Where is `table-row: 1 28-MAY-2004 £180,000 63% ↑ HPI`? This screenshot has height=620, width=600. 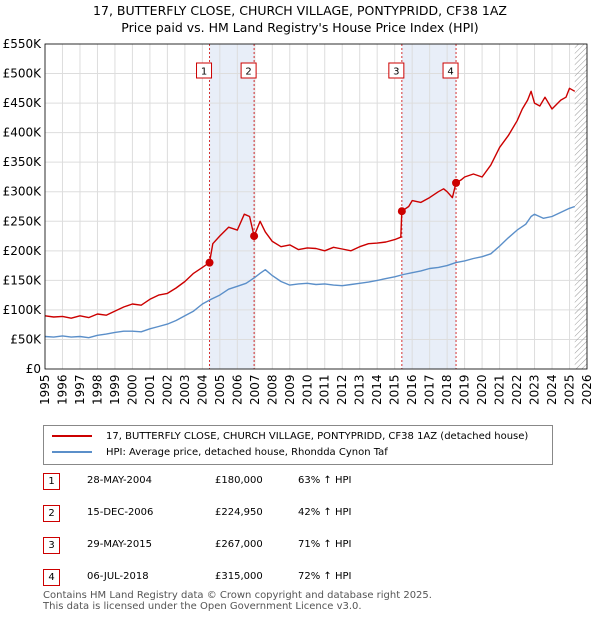 table-row: 1 28-MAY-2004 £180,000 63% ↑ HPI is located at coordinates (313, 481).